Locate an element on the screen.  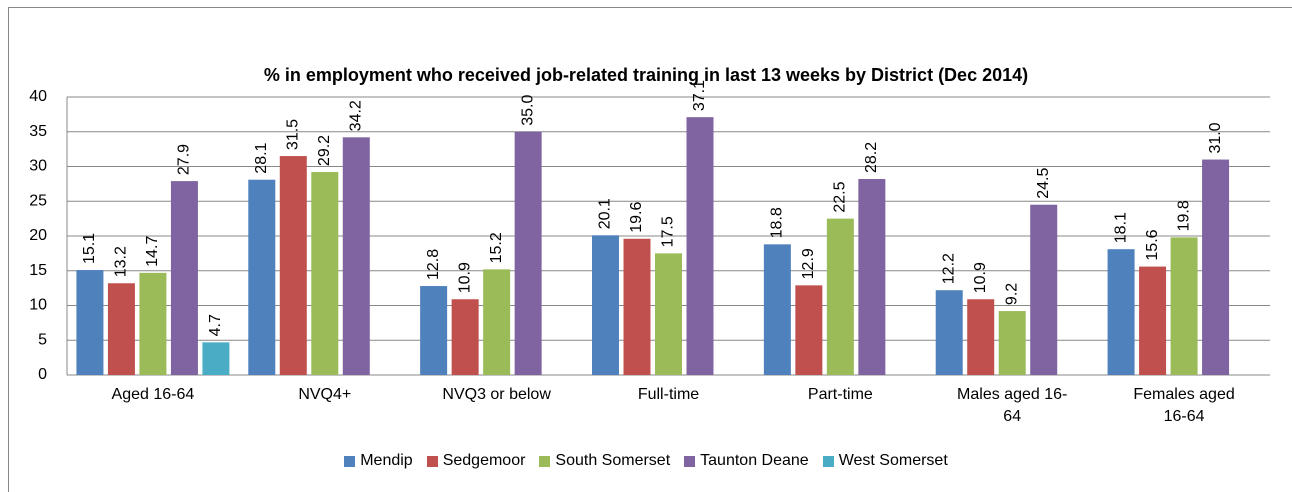
value-label: 18.1 is located at coordinates (1120, 227).